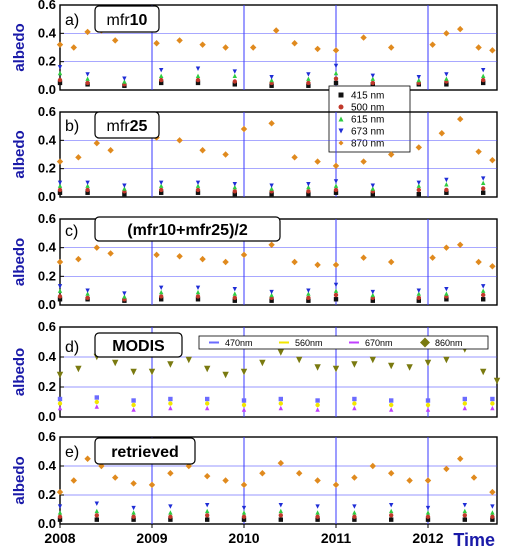  I want to click on legend-label: 673 nm, so click(367, 132).